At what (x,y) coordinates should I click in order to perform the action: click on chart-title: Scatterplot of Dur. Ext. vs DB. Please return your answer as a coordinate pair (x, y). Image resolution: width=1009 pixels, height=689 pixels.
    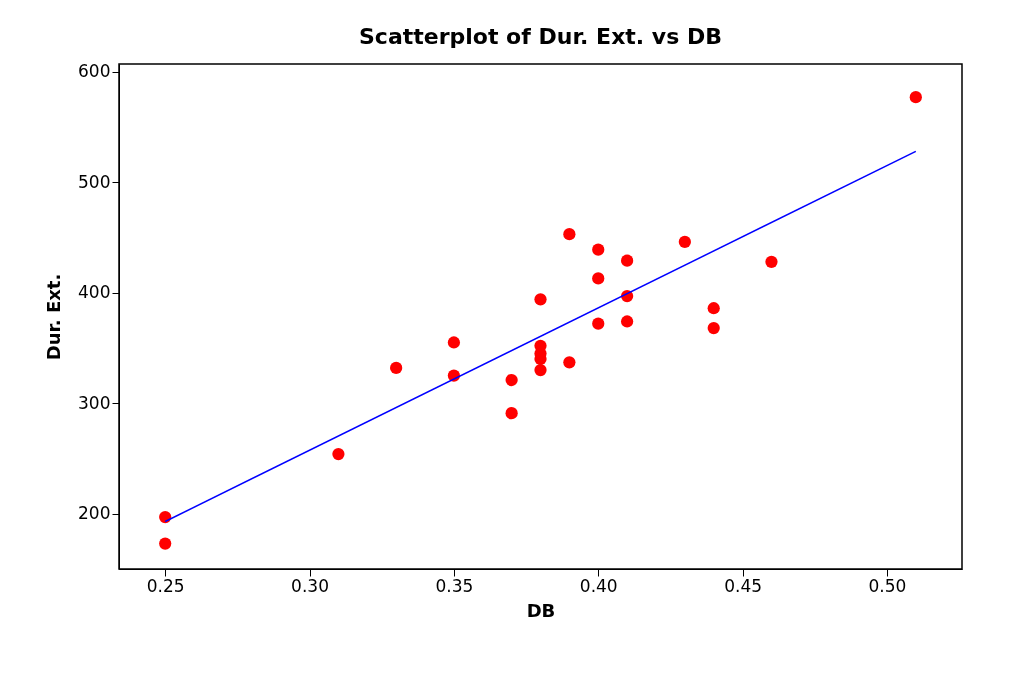
    Looking at the image, I should click on (540, 36).